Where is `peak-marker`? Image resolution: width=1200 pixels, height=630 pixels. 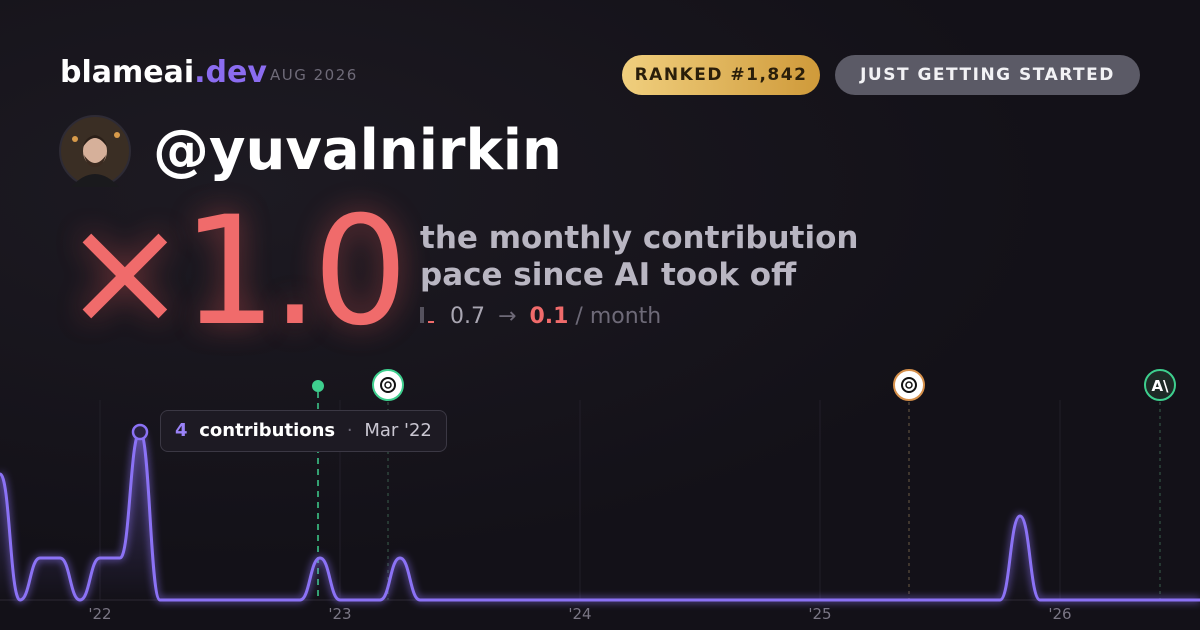
peak-marker is located at coordinates (140, 432).